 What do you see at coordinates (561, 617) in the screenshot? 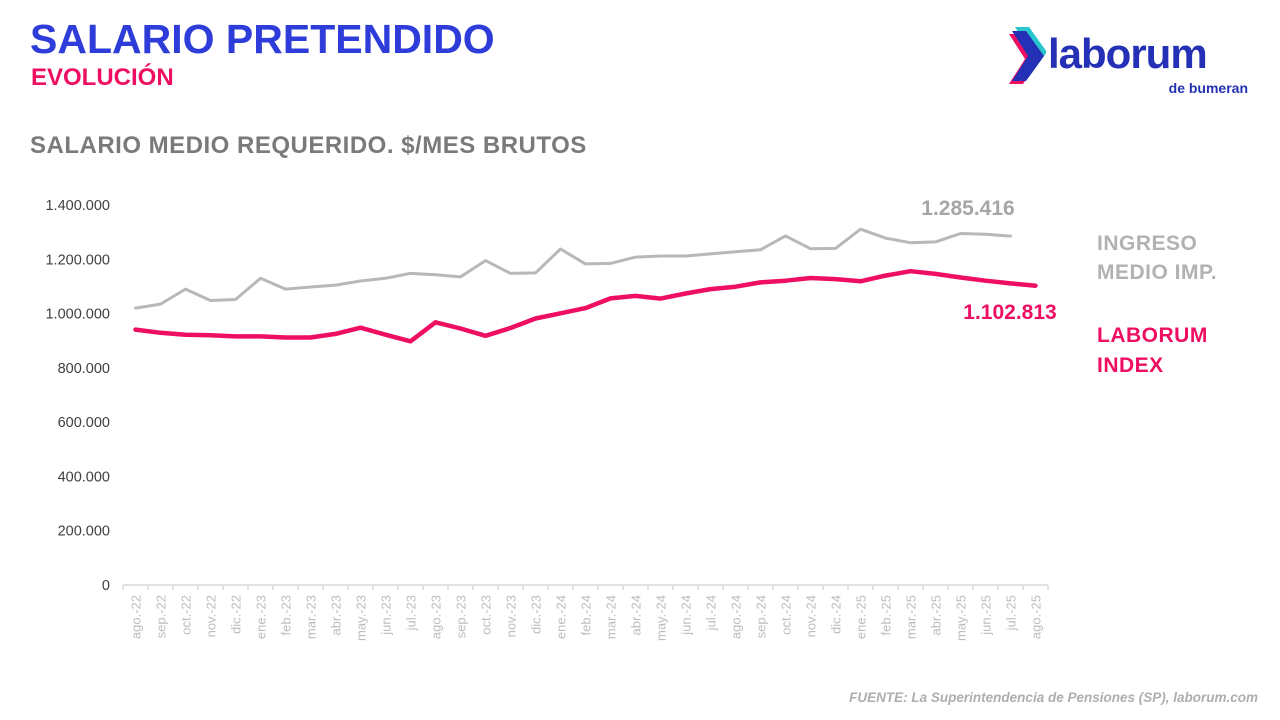
I see `x-tick-label: ene.-24` at bounding box center [561, 617].